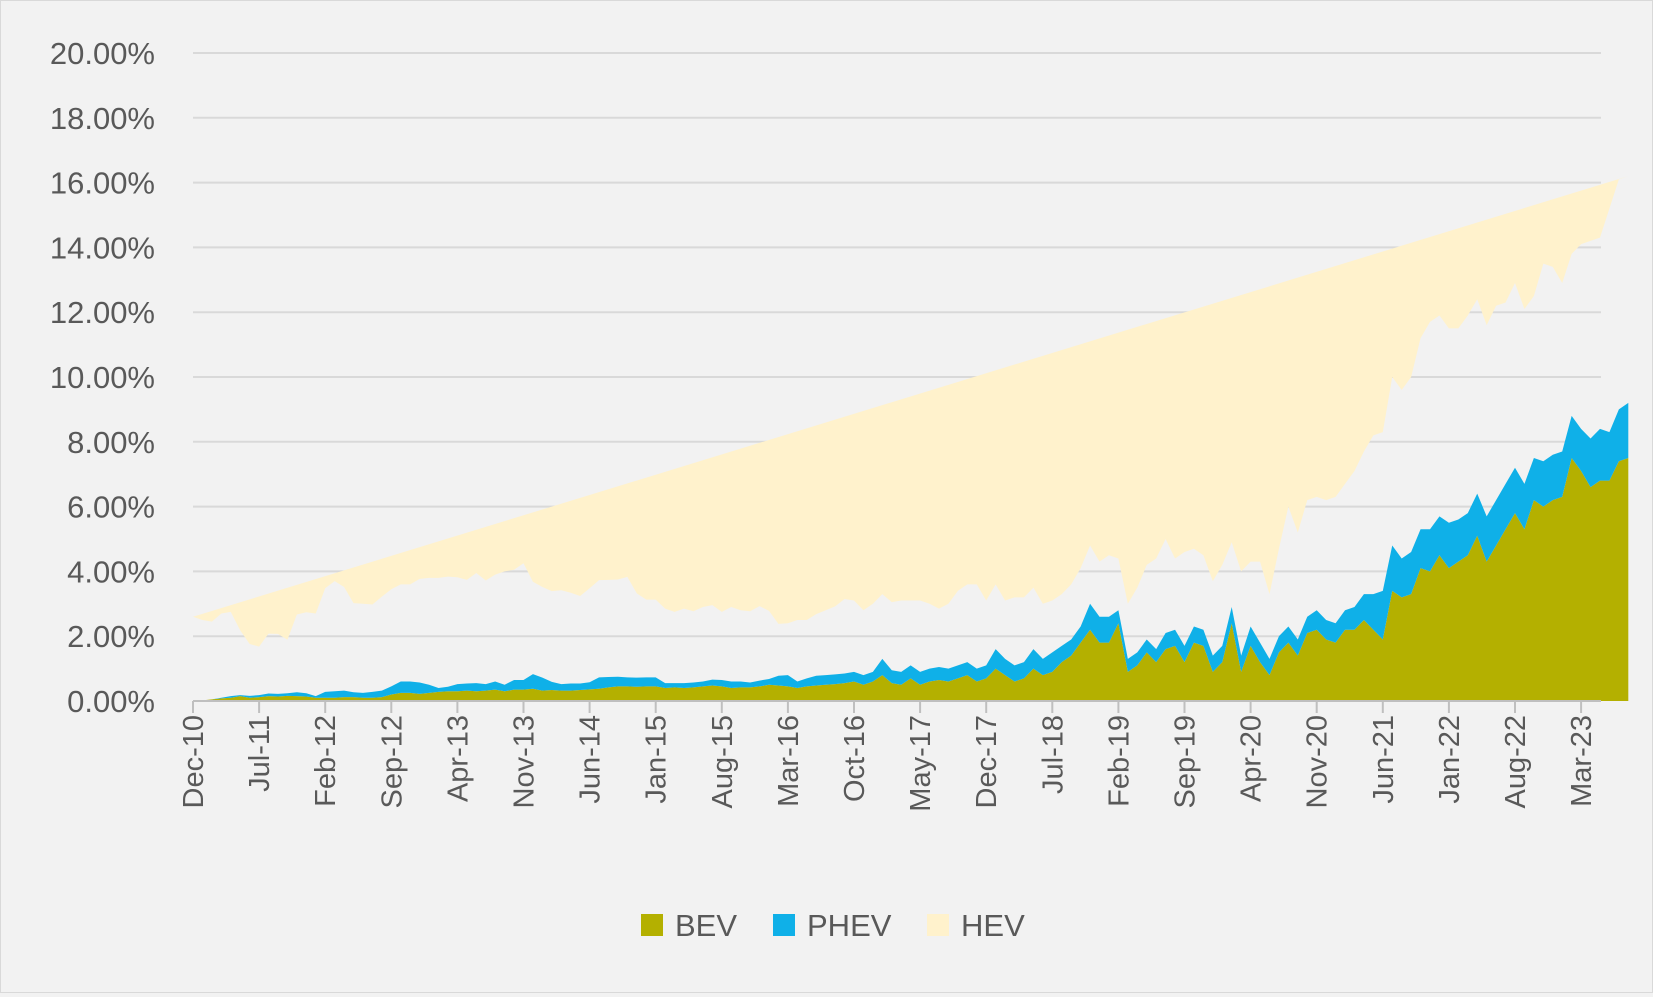  What do you see at coordinates (525, 762) in the screenshot?
I see `x-tick-label: Nov-13` at bounding box center [525, 762].